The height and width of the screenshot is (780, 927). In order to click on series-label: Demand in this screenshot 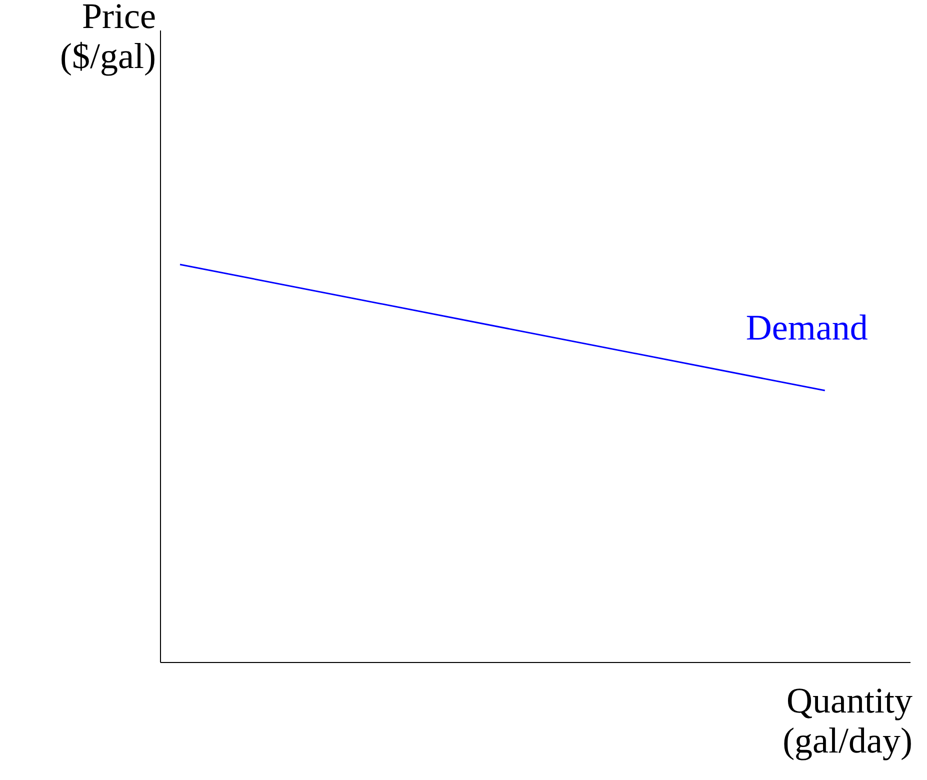, I will do `click(807, 328)`.